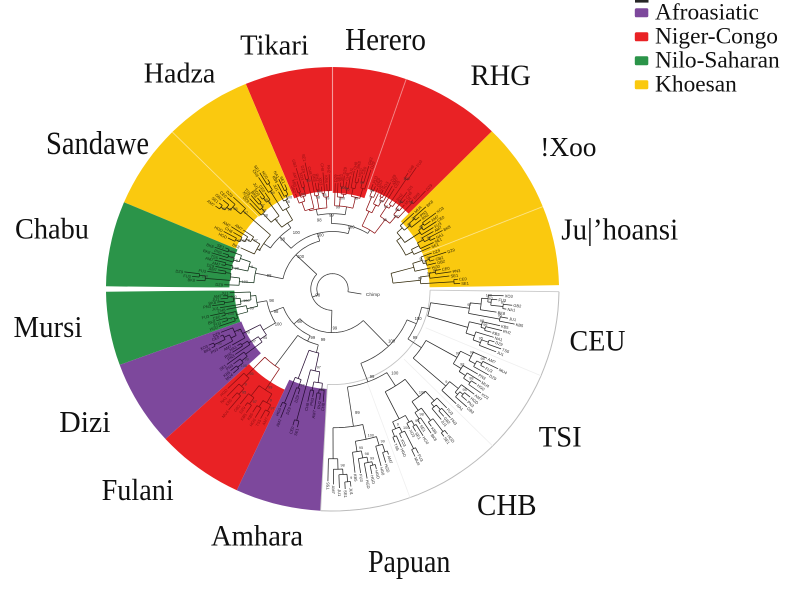  Describe the element at coordinates (568, 147) in the screenshot. I see `svg-text: !Xoo` at that location.